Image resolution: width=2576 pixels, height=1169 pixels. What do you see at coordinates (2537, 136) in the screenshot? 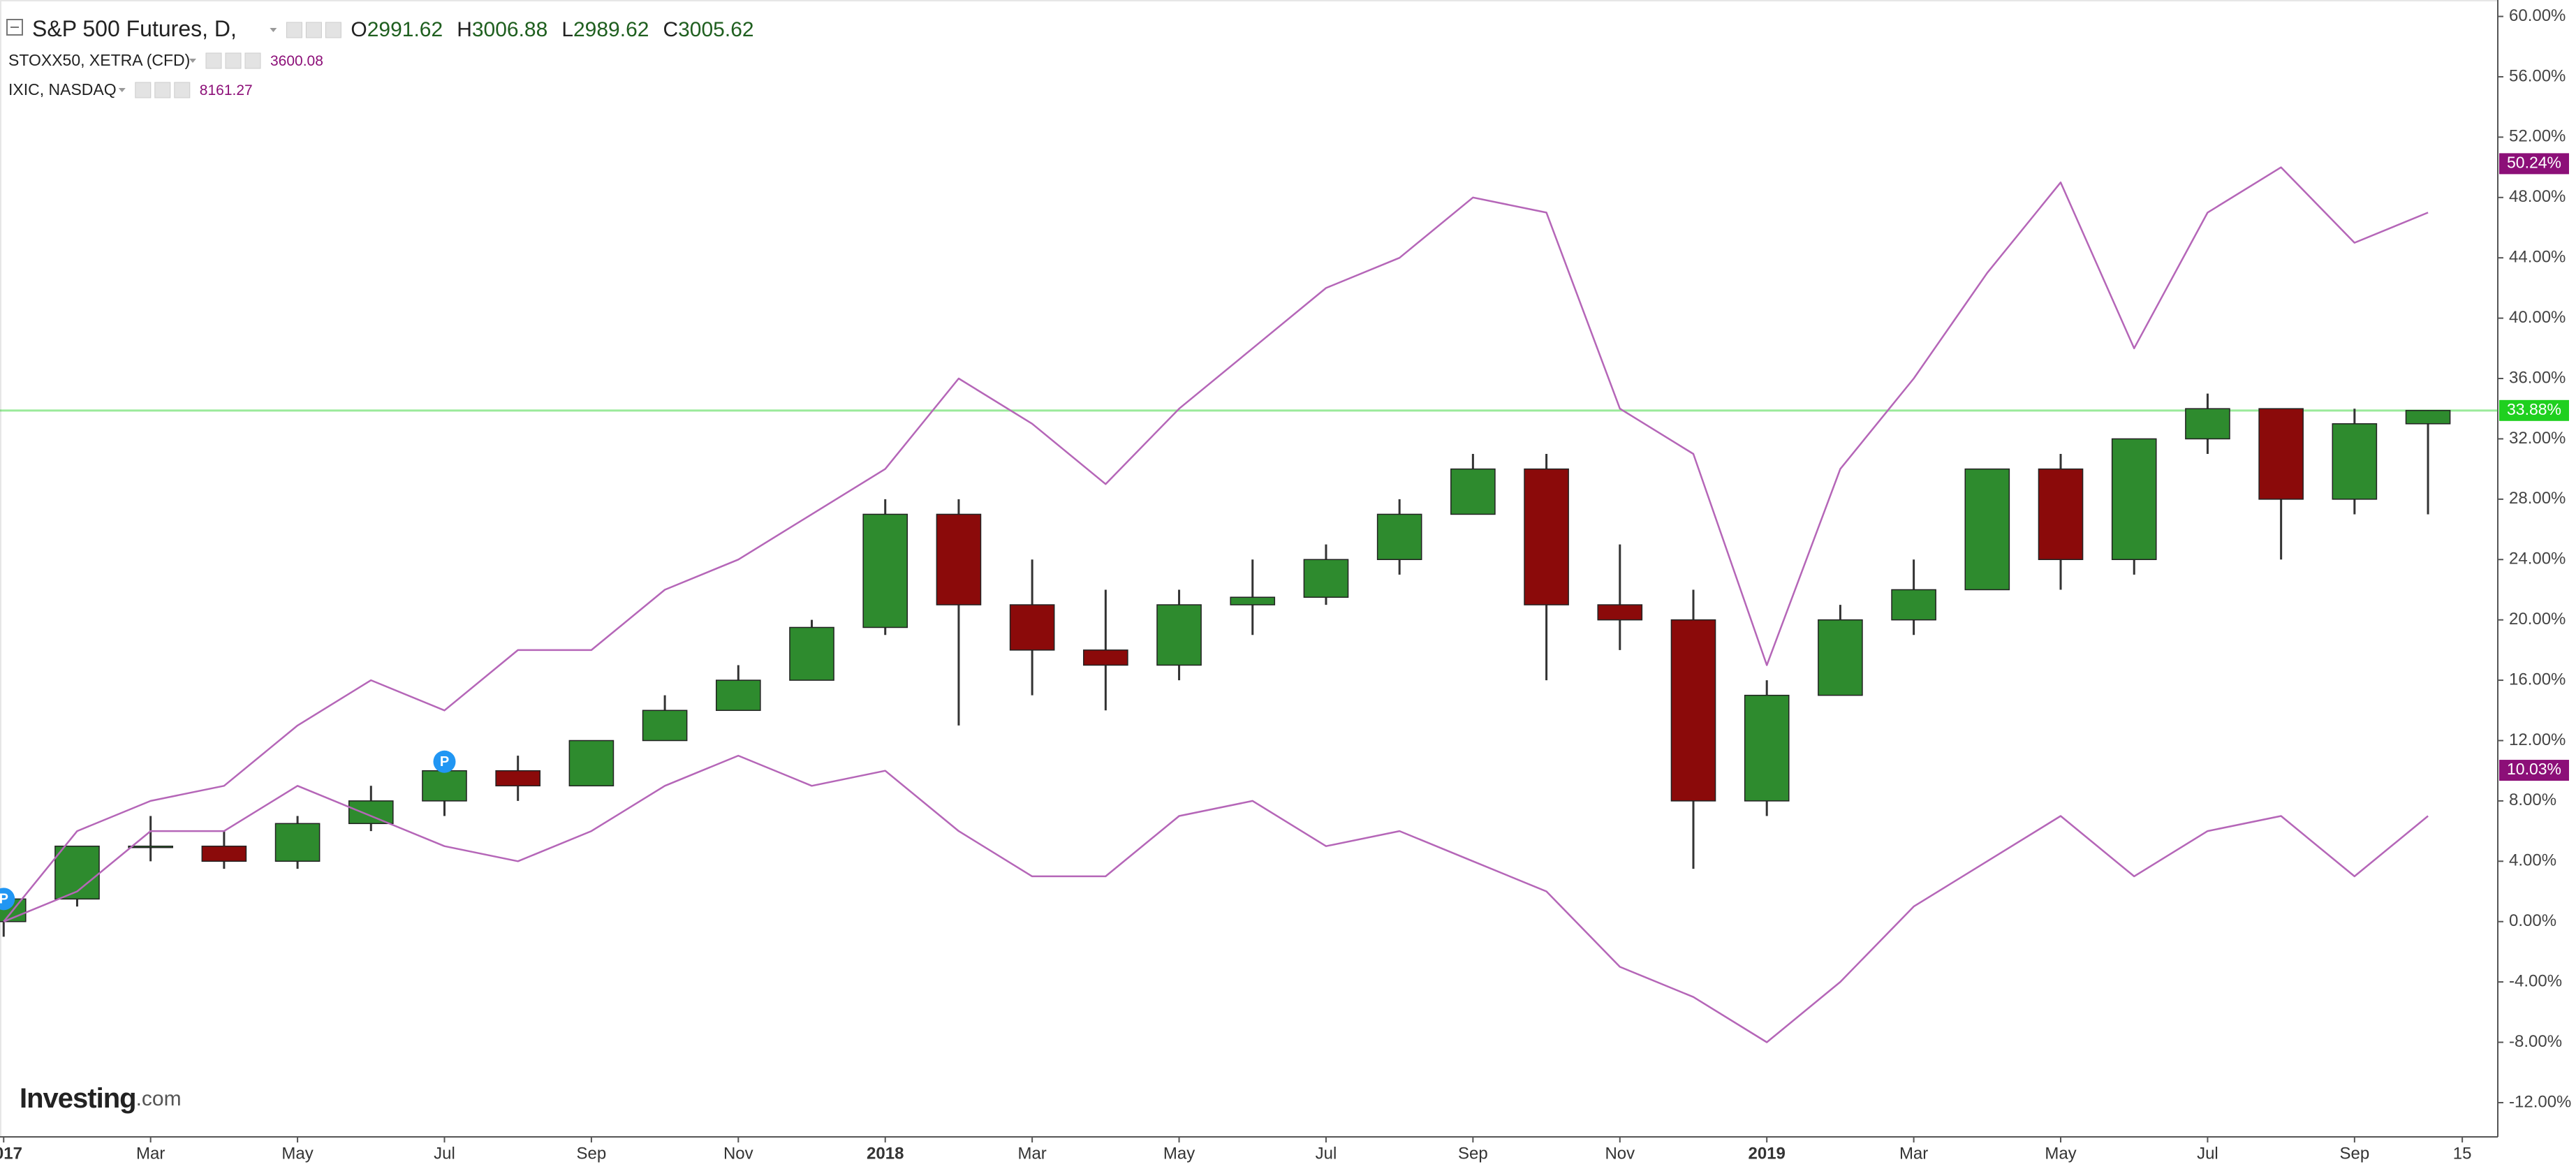
I see `y-tick-label: 52.00%` at bounding box center [2537, 136].